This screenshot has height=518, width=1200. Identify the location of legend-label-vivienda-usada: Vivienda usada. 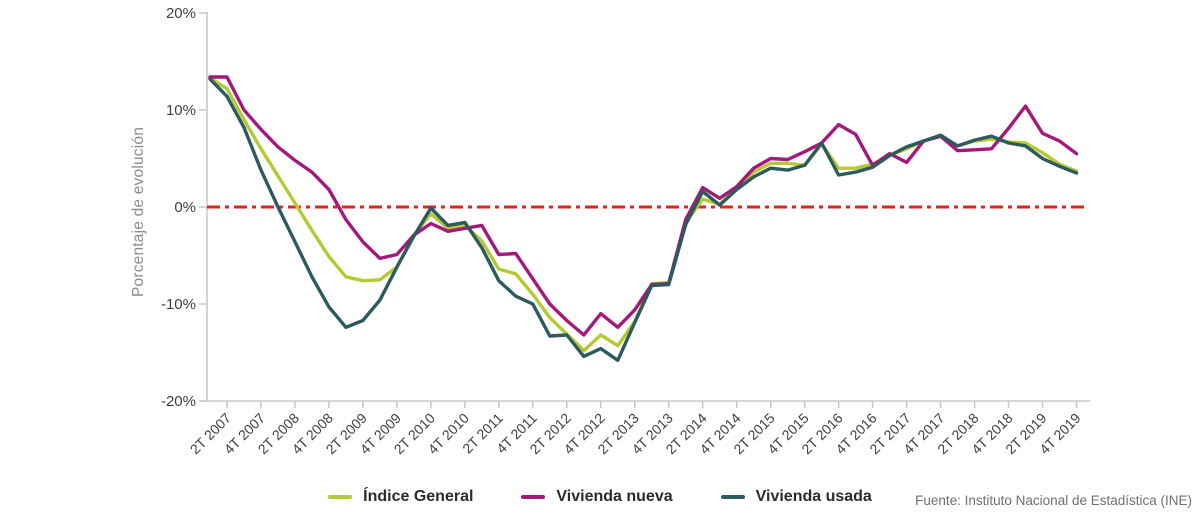
(813, 496).